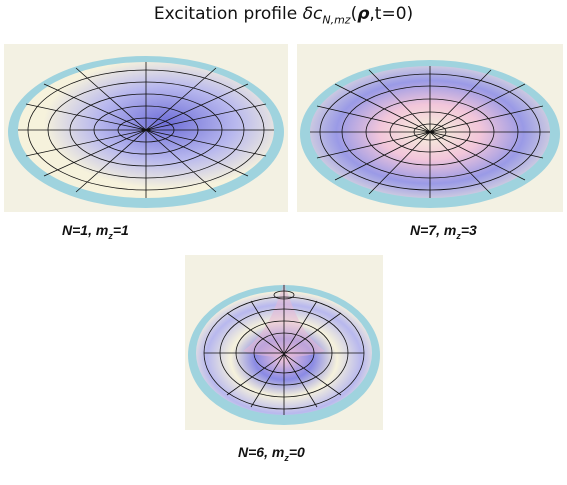 The height and width of the screenshot is (485, 567). I want to click on figure-title: Excitation profile δcN,mz(ρ,t=0), so click(283, 15).